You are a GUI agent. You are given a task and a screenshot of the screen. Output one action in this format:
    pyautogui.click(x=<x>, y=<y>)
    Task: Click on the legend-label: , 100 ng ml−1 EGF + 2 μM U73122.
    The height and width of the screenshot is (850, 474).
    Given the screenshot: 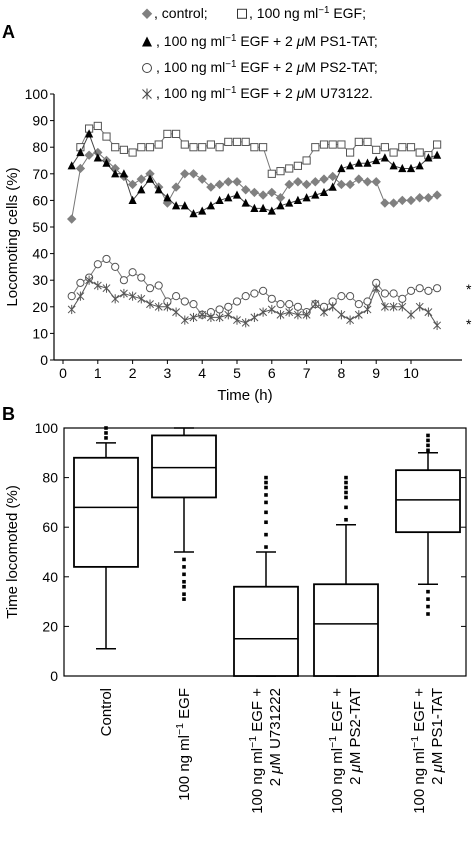 What is the action you would take?
    pyautogui.click(x=264, y=93)
    